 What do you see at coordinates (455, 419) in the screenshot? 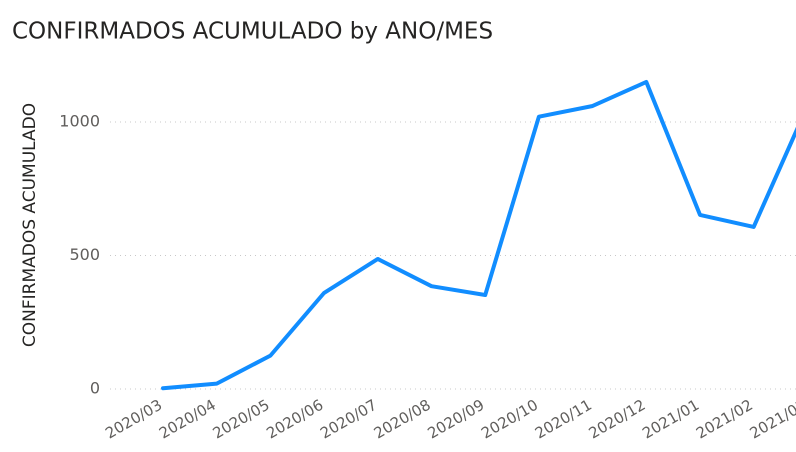
I see `x-tick-label: 2020/09` at bounding box center [455, 419].